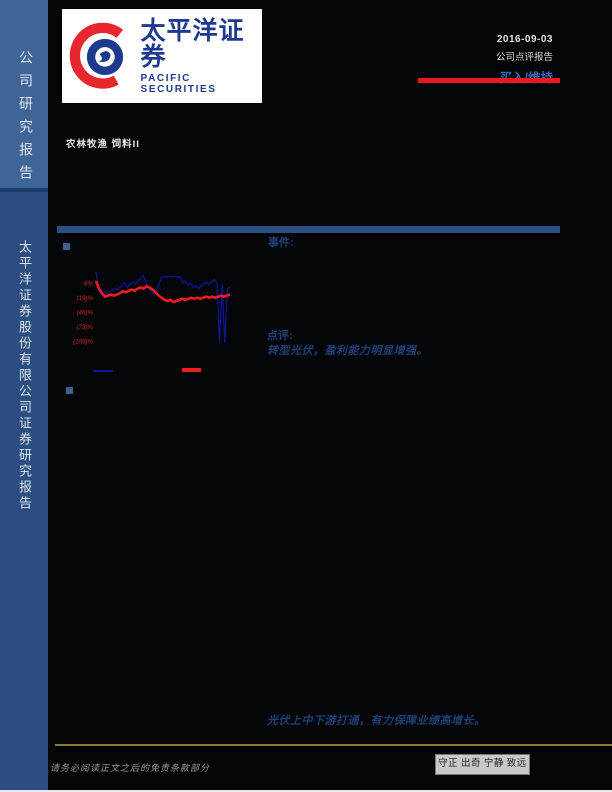 This screenshot has height=792, width=612. What do you see at coordinates (333, 745) in the screenshot?
I see `footer-rule` at bounding box center [333, 745].